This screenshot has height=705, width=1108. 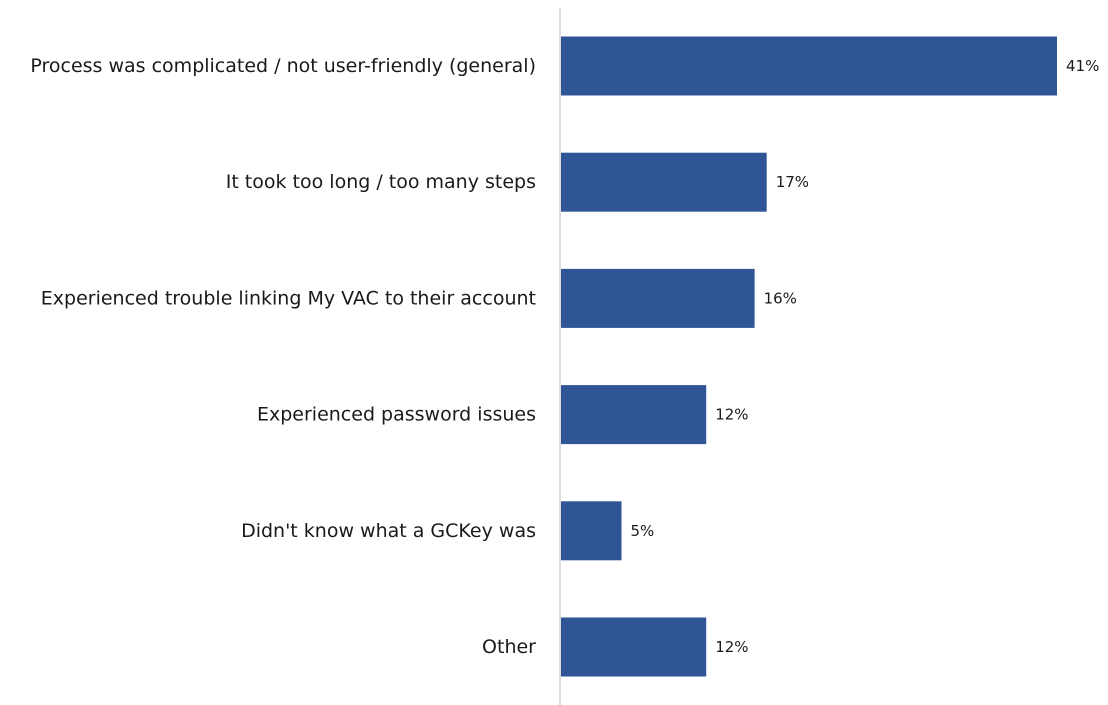 I want to click on category-label-2: It took too long / too many steps, so click(x=381, y=182).